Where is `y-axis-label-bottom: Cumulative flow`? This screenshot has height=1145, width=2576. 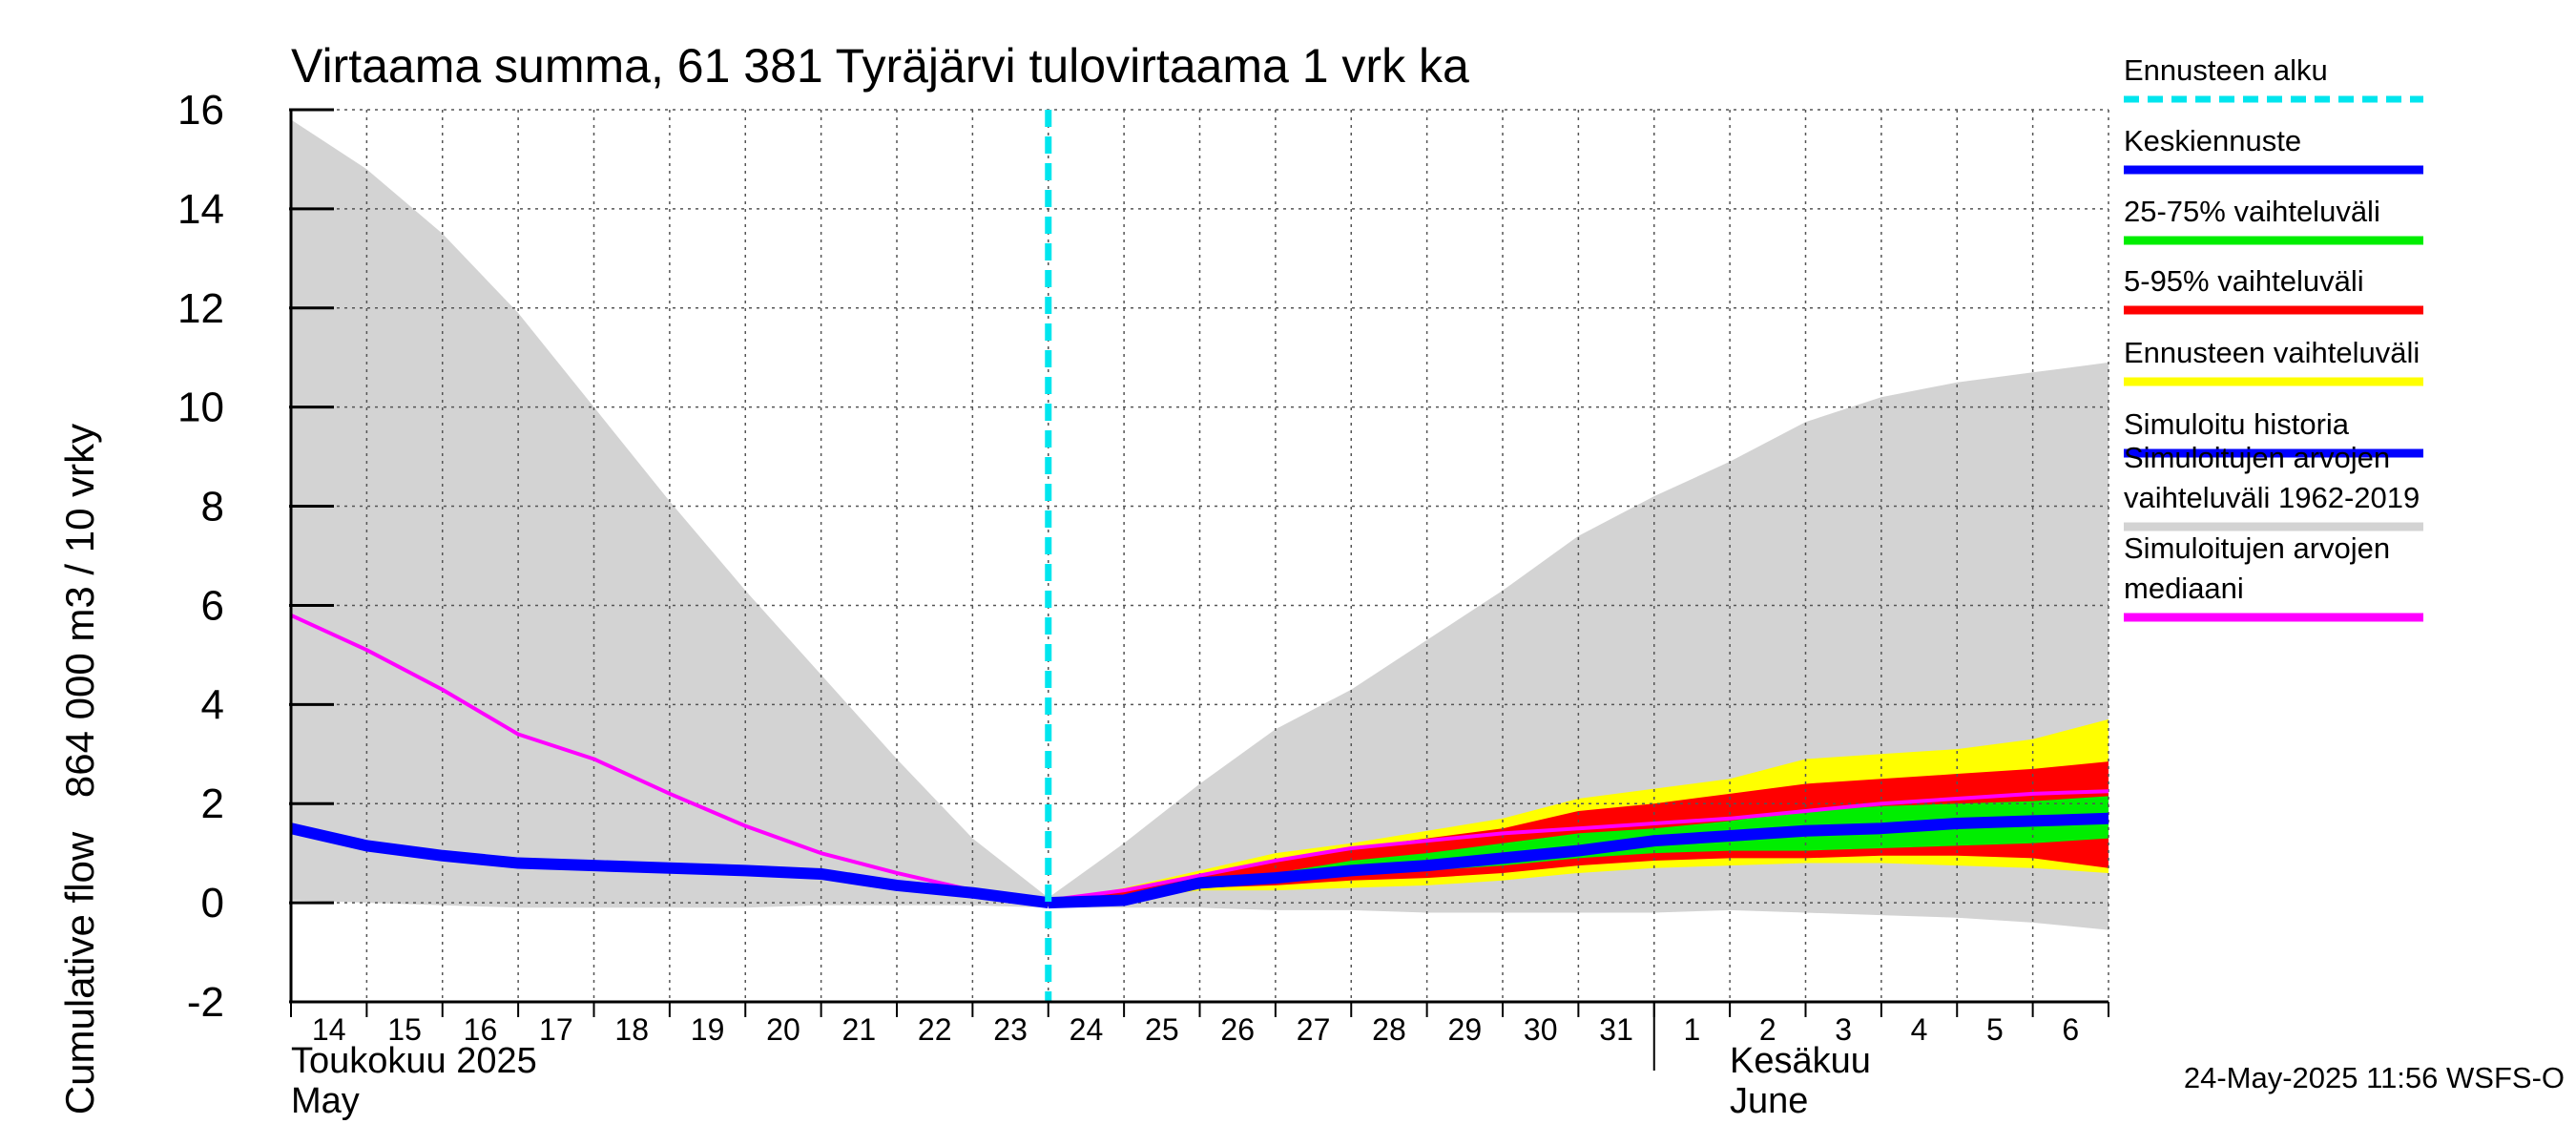
y-axis-label-bottom: Cumulative flow is located at coordinates (79, 972).